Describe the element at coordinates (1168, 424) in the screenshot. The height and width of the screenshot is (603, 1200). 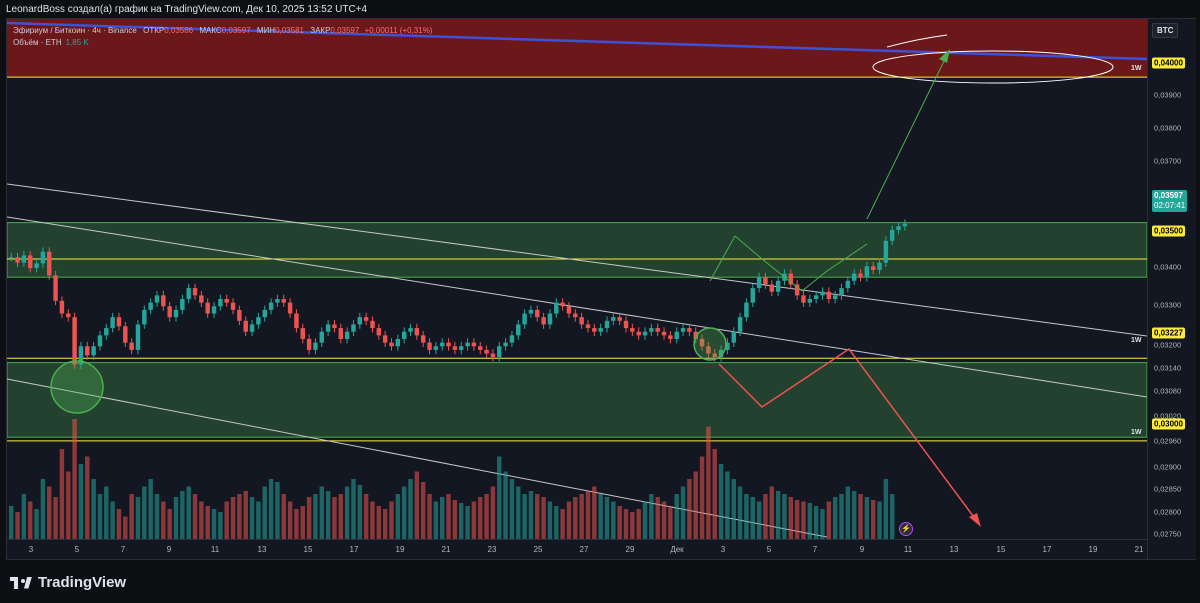
I see `price-label-level-bottom: 0,03000` at that location.